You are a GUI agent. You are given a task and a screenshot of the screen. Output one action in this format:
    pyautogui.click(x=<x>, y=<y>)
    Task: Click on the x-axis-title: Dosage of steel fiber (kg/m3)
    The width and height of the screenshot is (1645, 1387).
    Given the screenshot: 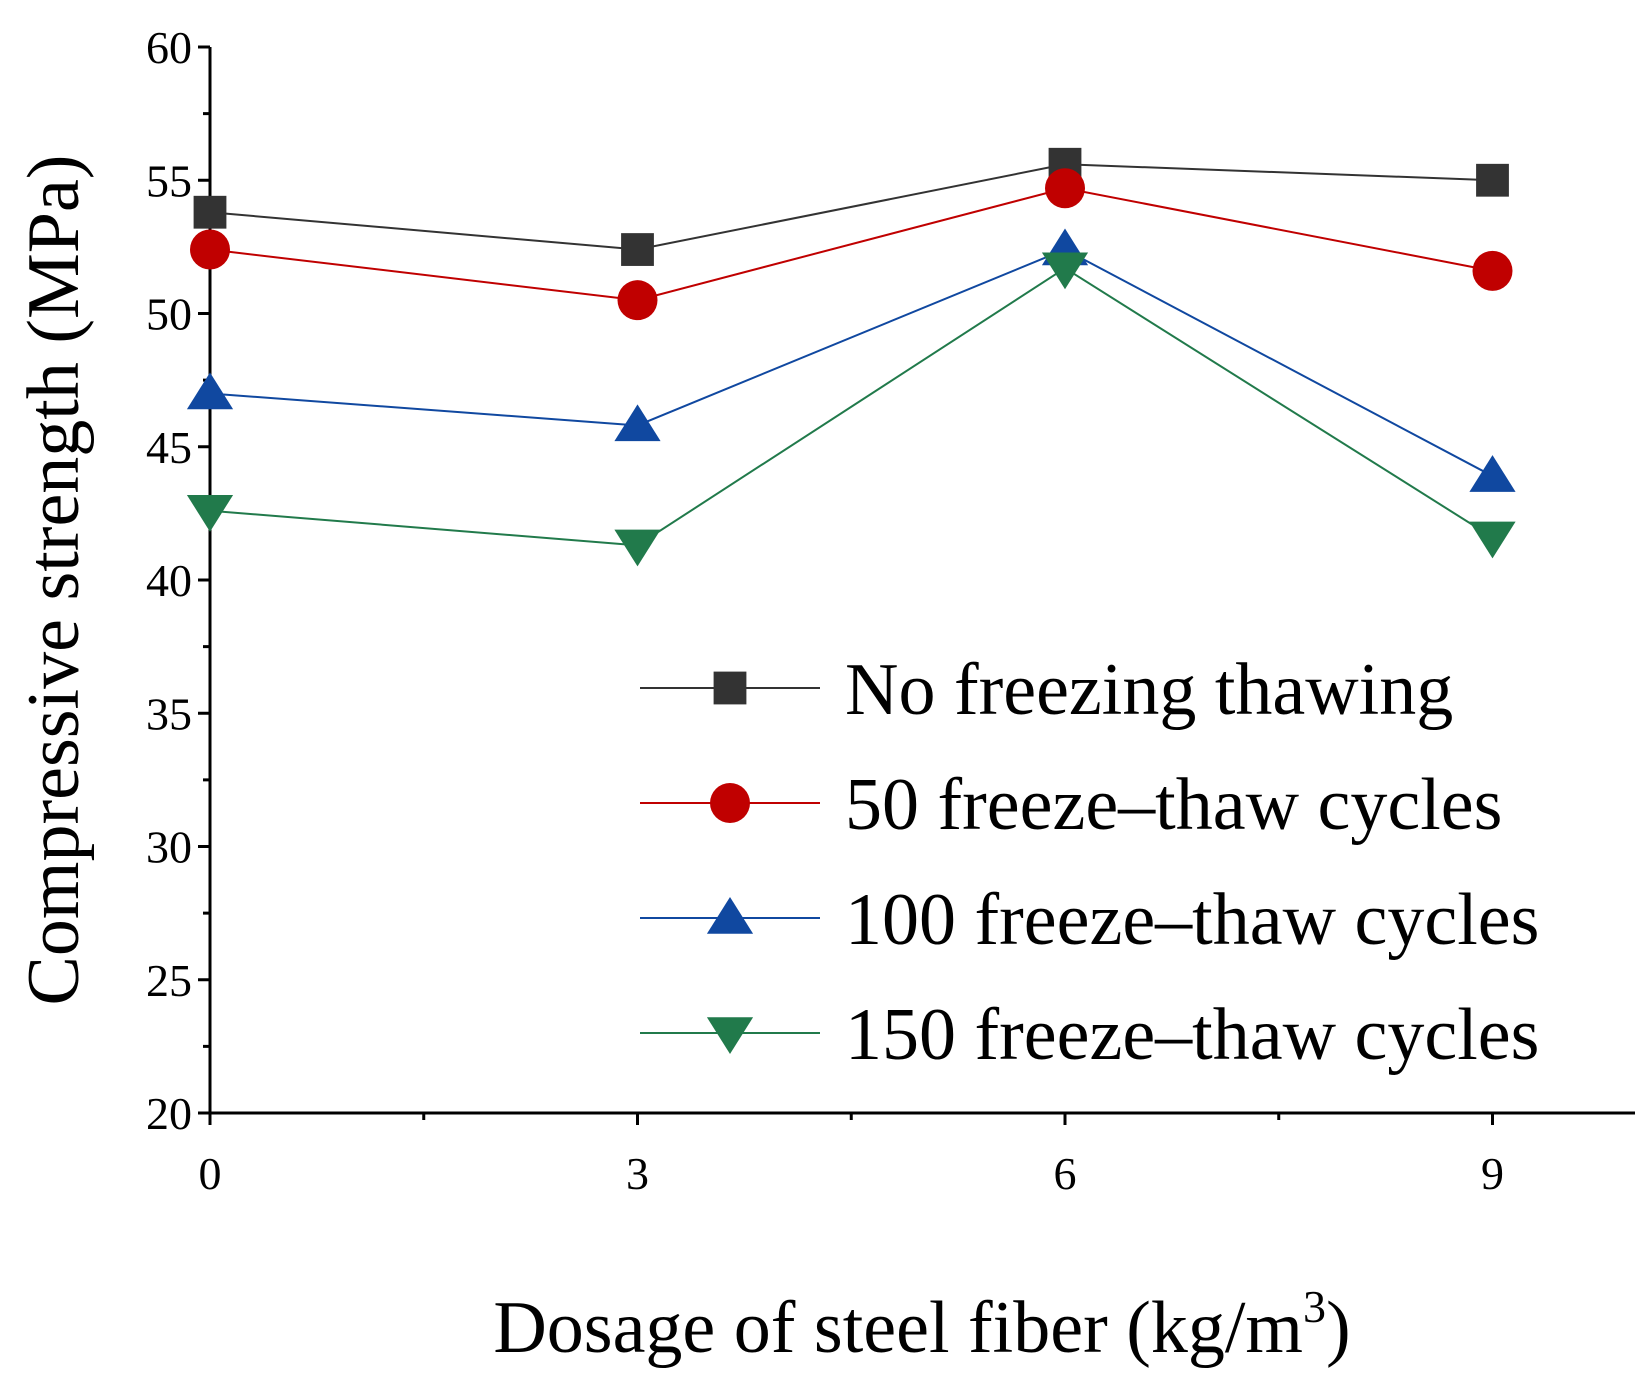 What is the action you would take?
    pyautogui.click(x=921, y=1325)
    